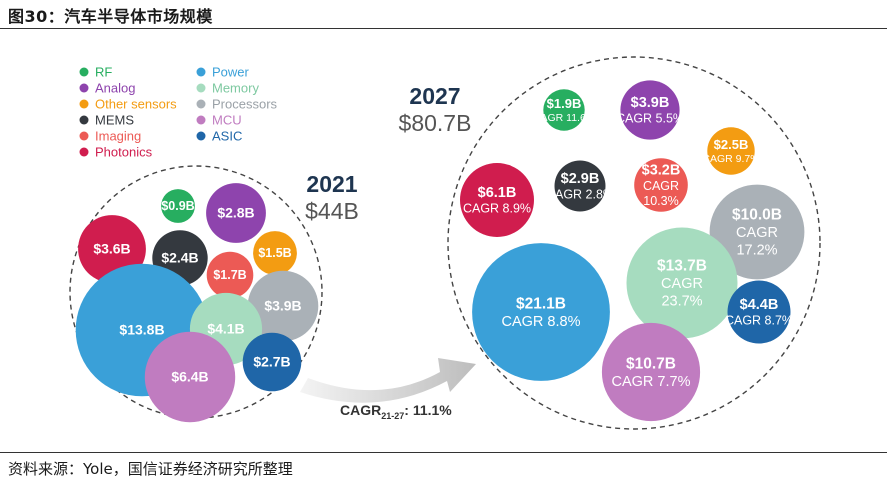  What do you see at coordinates (227, 120) in the screenshot?
I see `legend-label-mcu: MCU` at bounding box center [227, 120].